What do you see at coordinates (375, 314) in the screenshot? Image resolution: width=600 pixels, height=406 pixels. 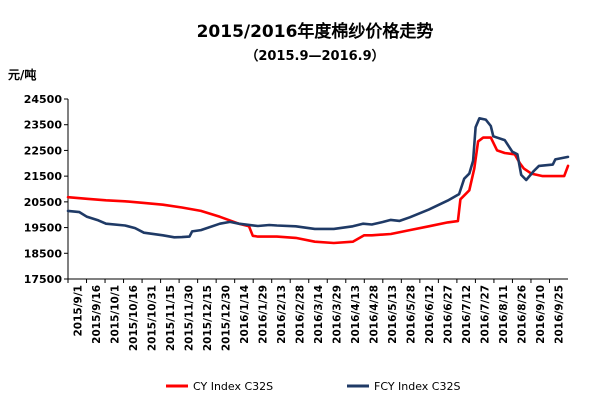 I see `x-tick-label: 2016/4/28` at bounding box center [375, 314].